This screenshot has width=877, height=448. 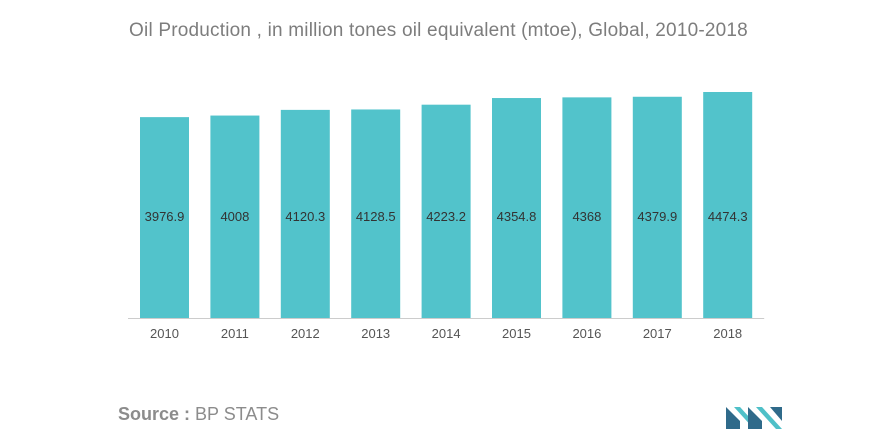 What do you see at coordinates (516, 208) in the screenshot?
I see `bar-2015` at bounding box center [516, 208].